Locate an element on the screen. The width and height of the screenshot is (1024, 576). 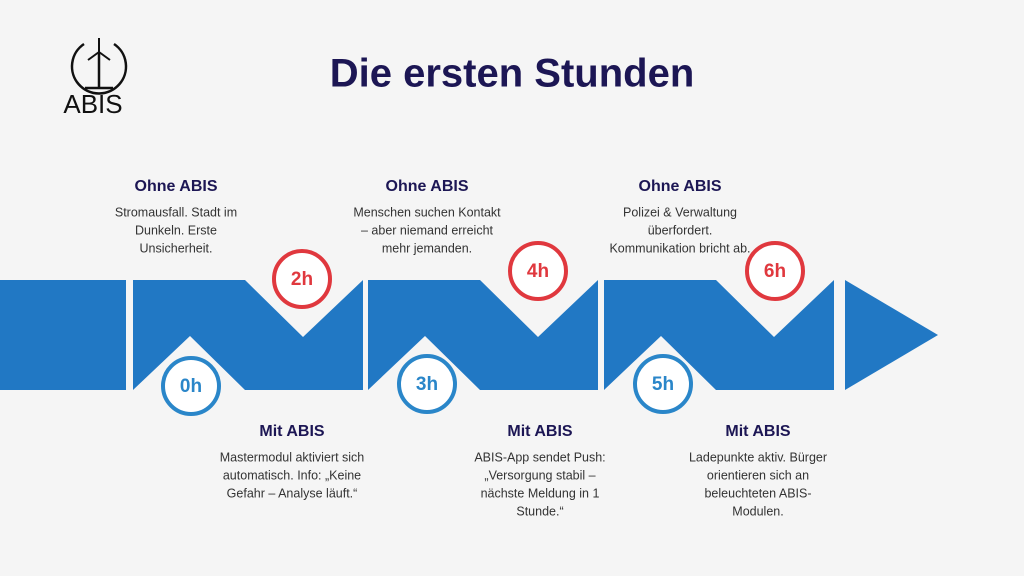
block-text: nächste Meldung in 1 is located at coordinates (540, 493).